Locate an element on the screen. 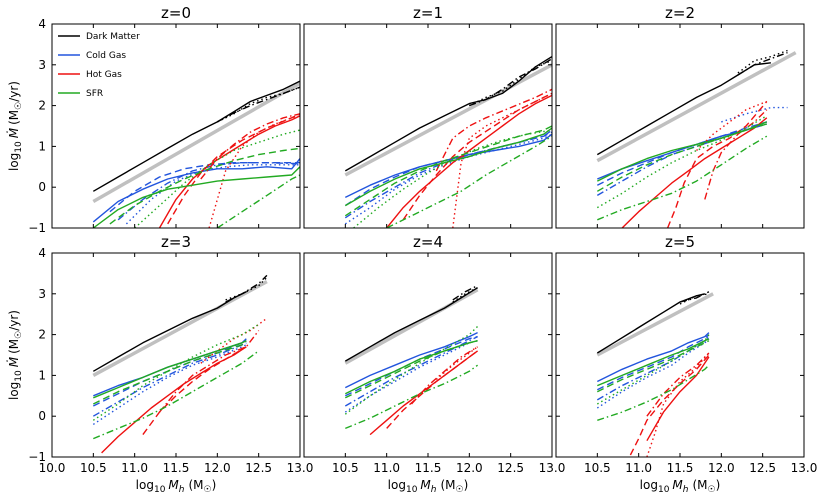  x-label-sub: 10 is located at coordinates (160, 488).